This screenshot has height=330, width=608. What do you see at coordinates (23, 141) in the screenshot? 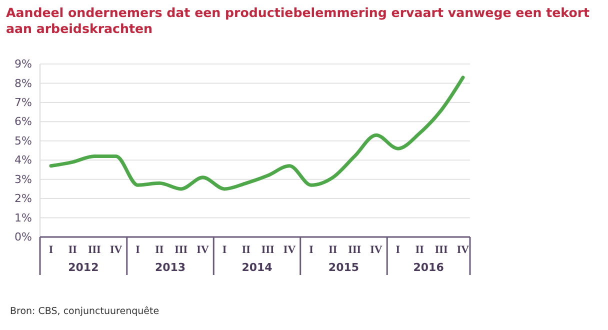
I see `y-tick-label: 5%` at bounding box center [23, 141].